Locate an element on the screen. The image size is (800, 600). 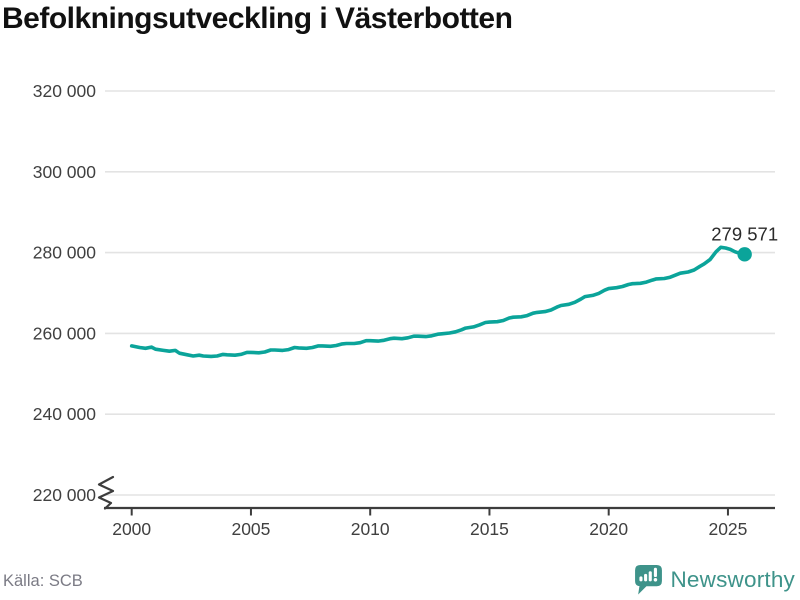
source-note: Källa: SCB is located at coordinates (43, 581).